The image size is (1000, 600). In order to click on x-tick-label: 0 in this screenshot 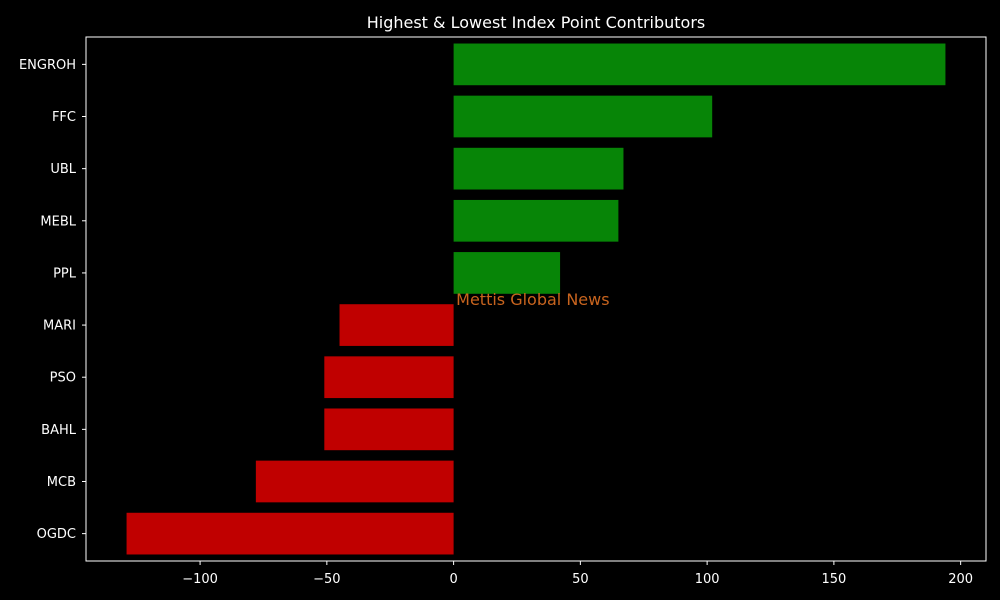, I will do `click(453, 579)`.